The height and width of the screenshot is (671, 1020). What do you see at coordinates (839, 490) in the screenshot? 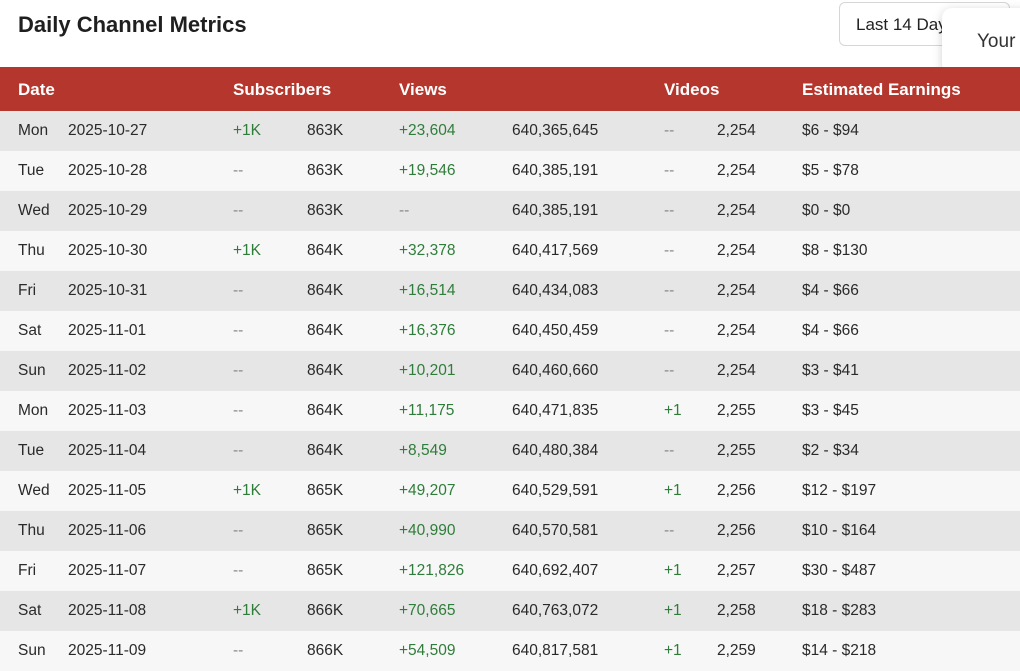
I see `earnings-cell: $12 - $197` at bounding box center [839, 490].